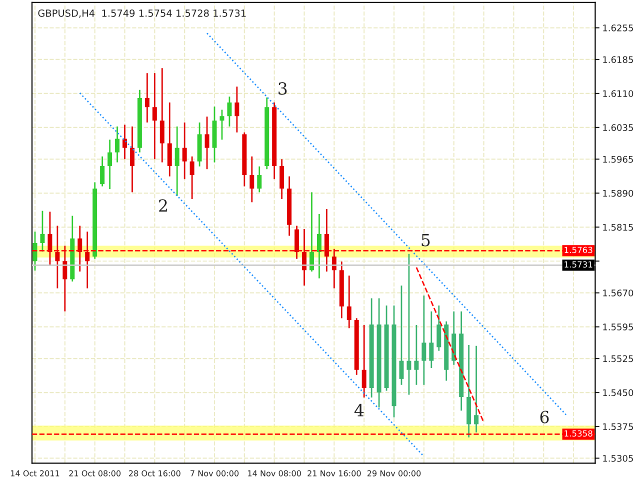 This screenshot has width=640, height=480. Describe the element at coordinates (578, 250) in the screenshot. I see `ref-line-label: 1.5763` at that location.